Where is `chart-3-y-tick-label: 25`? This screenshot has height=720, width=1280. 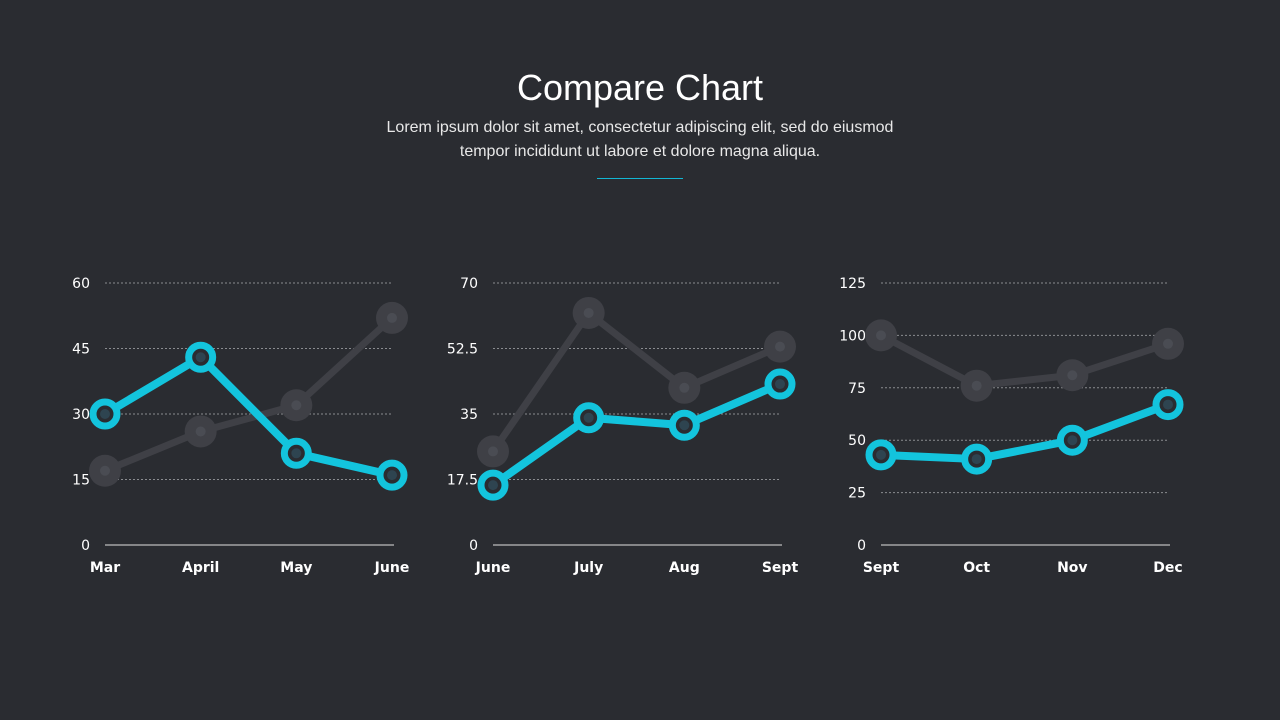 chart-3-y-tick-label: 25 is located at coordinates (857, 494).